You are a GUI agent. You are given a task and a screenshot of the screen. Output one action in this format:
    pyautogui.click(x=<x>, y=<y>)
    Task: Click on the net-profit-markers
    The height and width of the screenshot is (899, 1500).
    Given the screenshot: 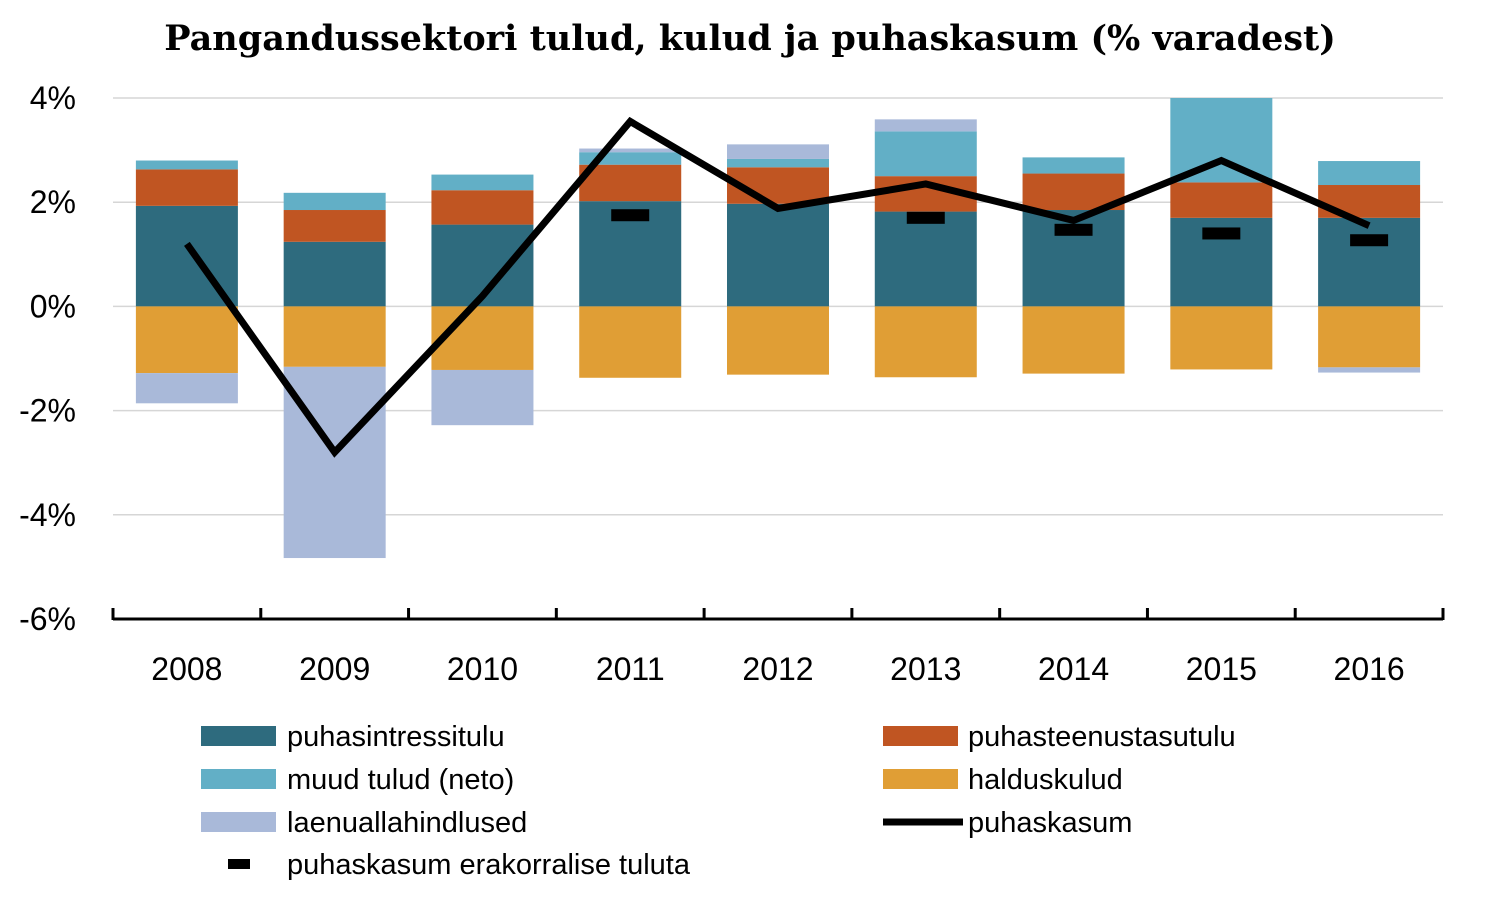 What is the action you would take?
    pyautogui.click(x=1000, y=228)
    